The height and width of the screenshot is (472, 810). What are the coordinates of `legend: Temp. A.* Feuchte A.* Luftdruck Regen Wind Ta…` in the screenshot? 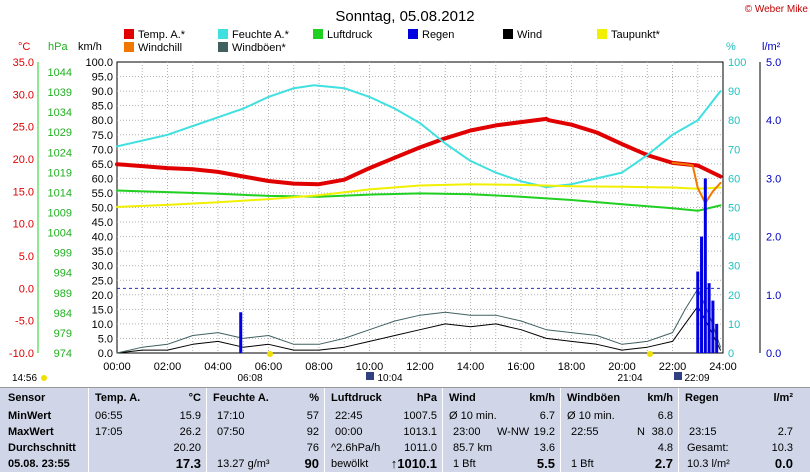 It's located at (392, 41).